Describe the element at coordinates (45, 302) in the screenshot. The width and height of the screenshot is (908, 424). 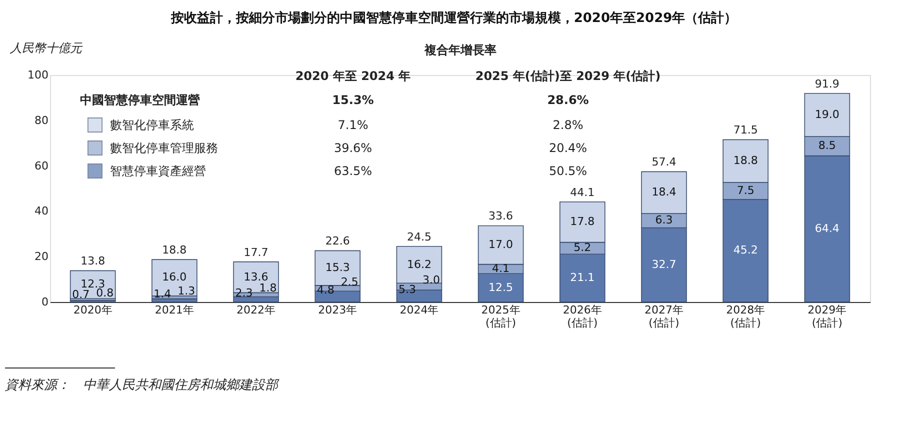
I see `y-tick-label: 0` at that location.